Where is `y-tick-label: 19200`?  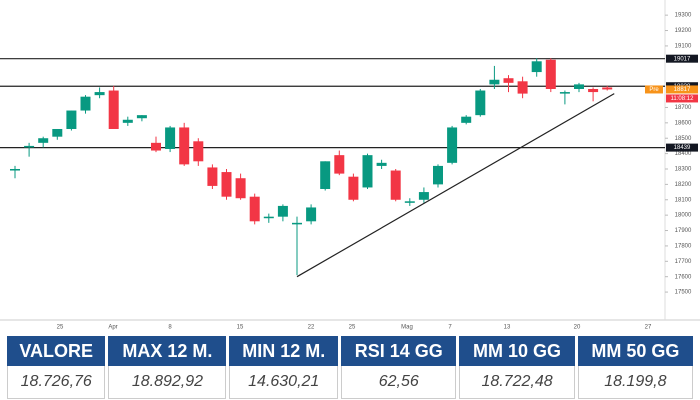 y-tick-label: 19200 is located at coordinates (683, 31).